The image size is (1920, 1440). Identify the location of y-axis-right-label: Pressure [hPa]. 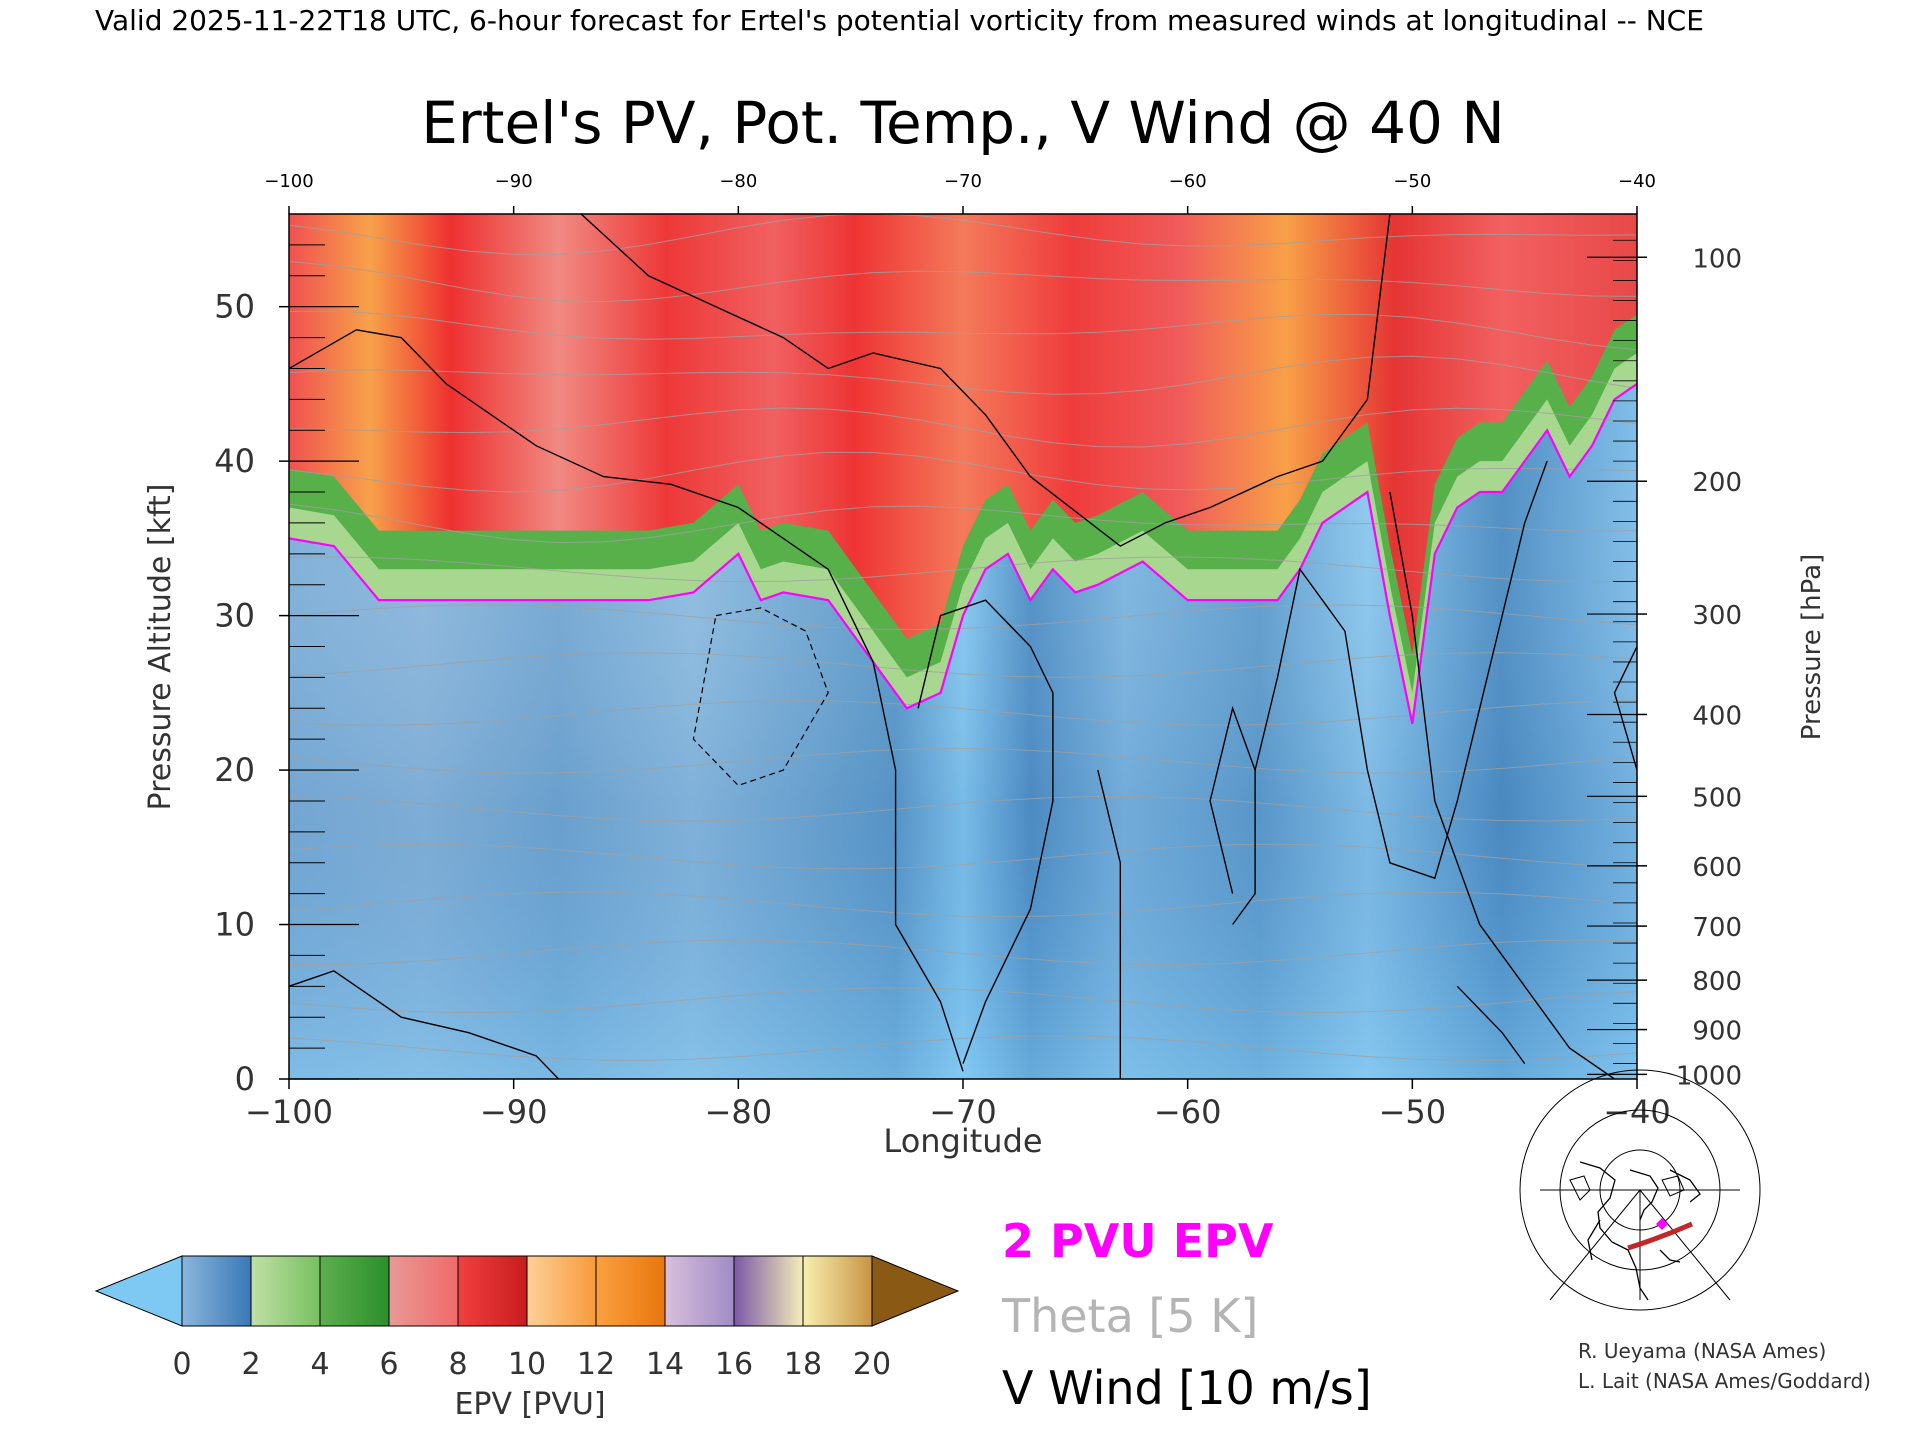
(1812, 647).